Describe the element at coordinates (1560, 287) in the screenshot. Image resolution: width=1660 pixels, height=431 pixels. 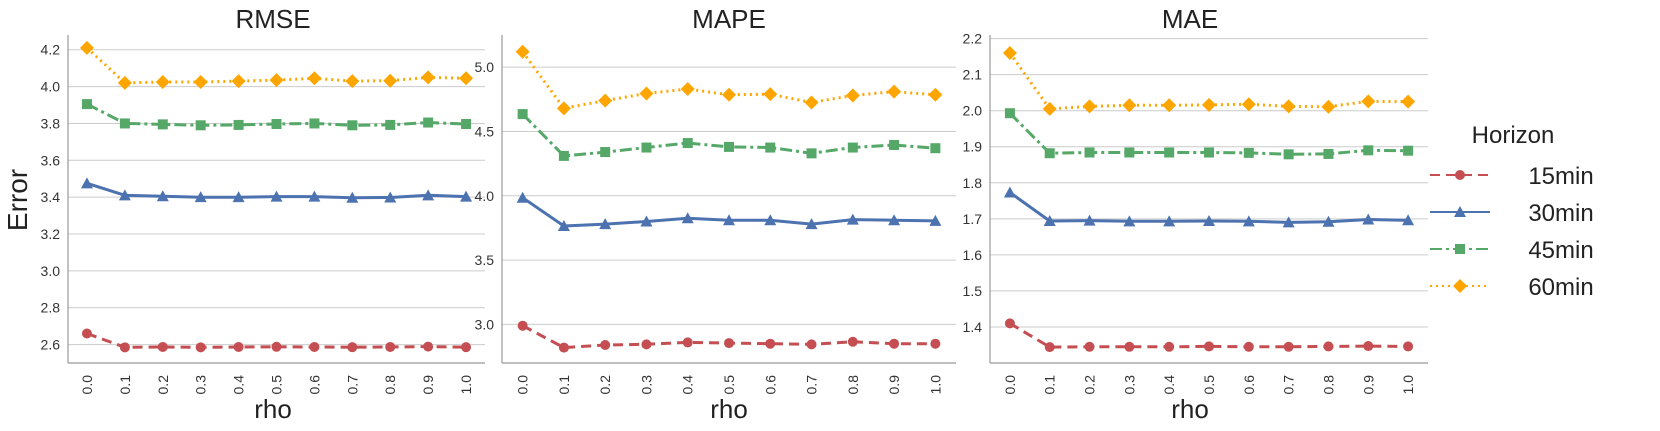
I see `legend-label-60min: 60min` at that location.